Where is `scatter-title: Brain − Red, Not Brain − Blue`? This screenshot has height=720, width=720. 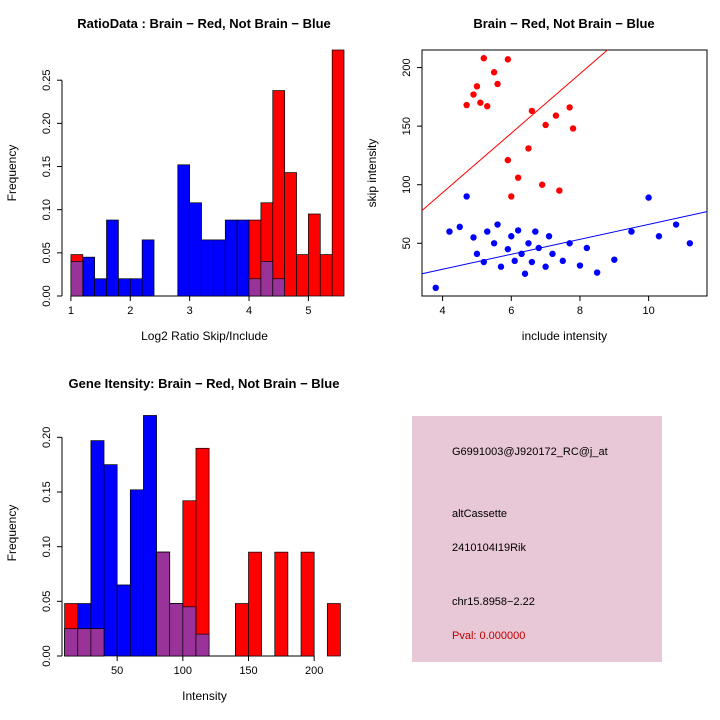 scatter-title: Brain − Red, Not Brain − Blue is located at coordinates (564, 23).